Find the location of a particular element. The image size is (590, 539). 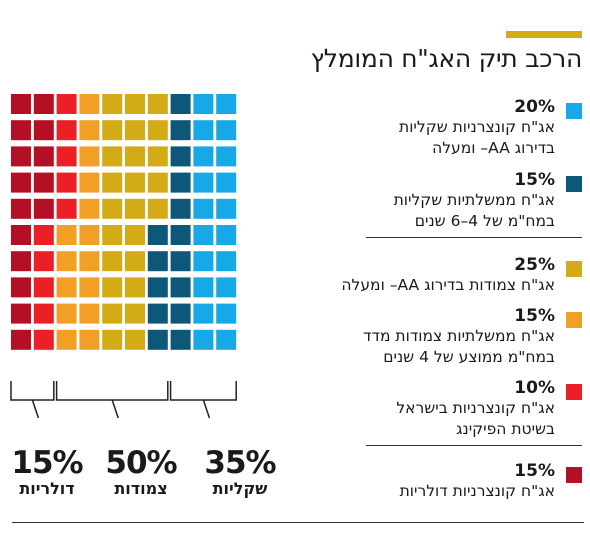

legend-pct-1: 20% is located at coordinates (534, 107).